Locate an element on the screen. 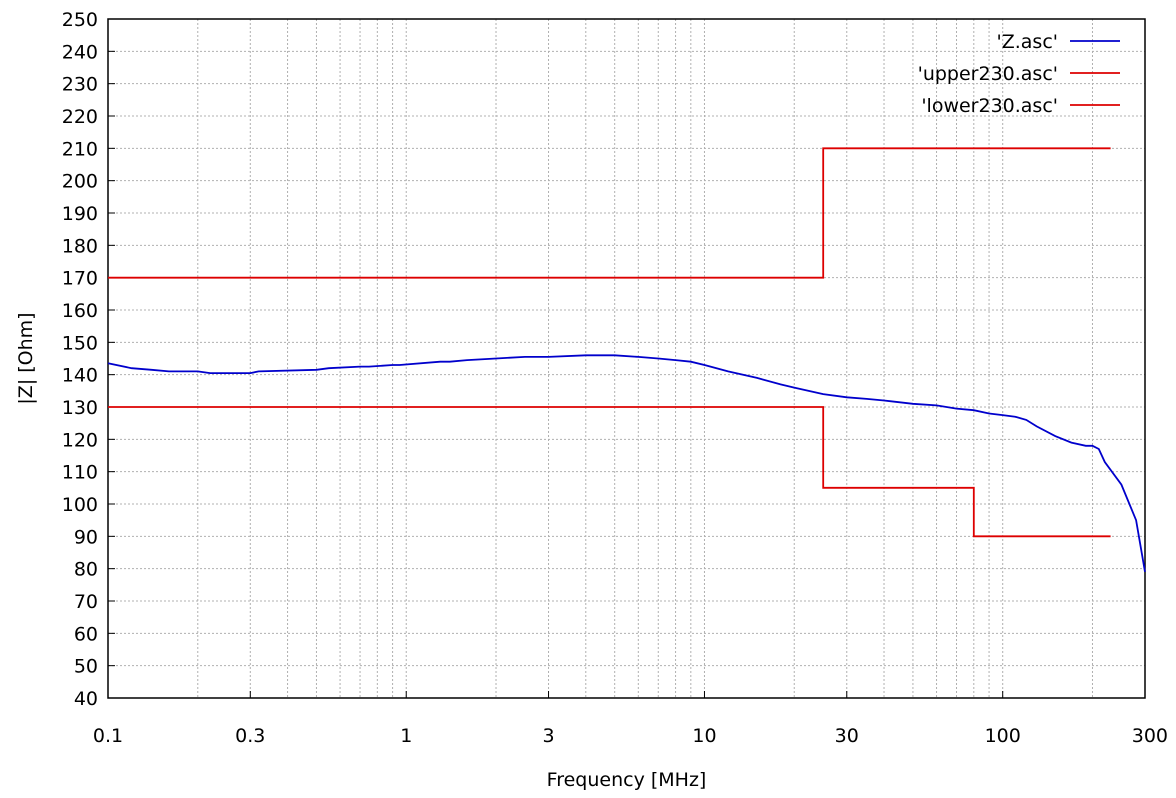  y-tick-label: 200 is located at coordinates (80, 182).